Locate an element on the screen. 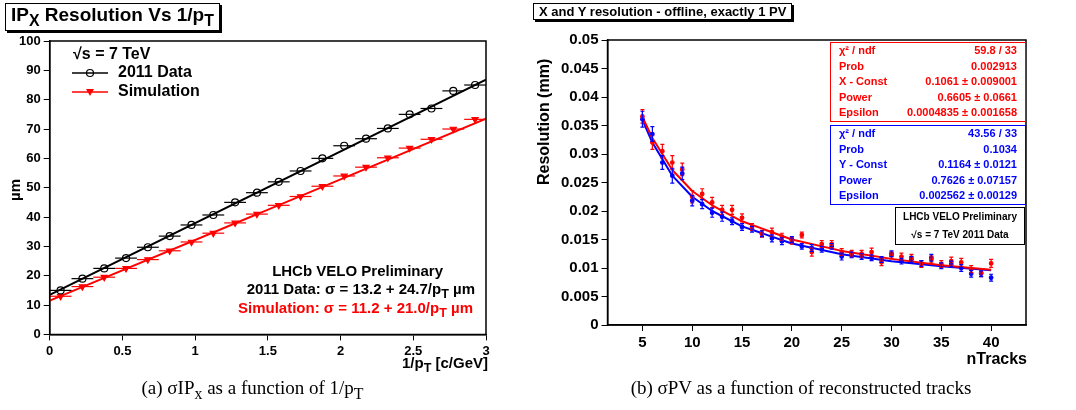 The height and width of the screenshot is (410, 1076). y-tick-label: 50 is located at coordinates (33, 187).